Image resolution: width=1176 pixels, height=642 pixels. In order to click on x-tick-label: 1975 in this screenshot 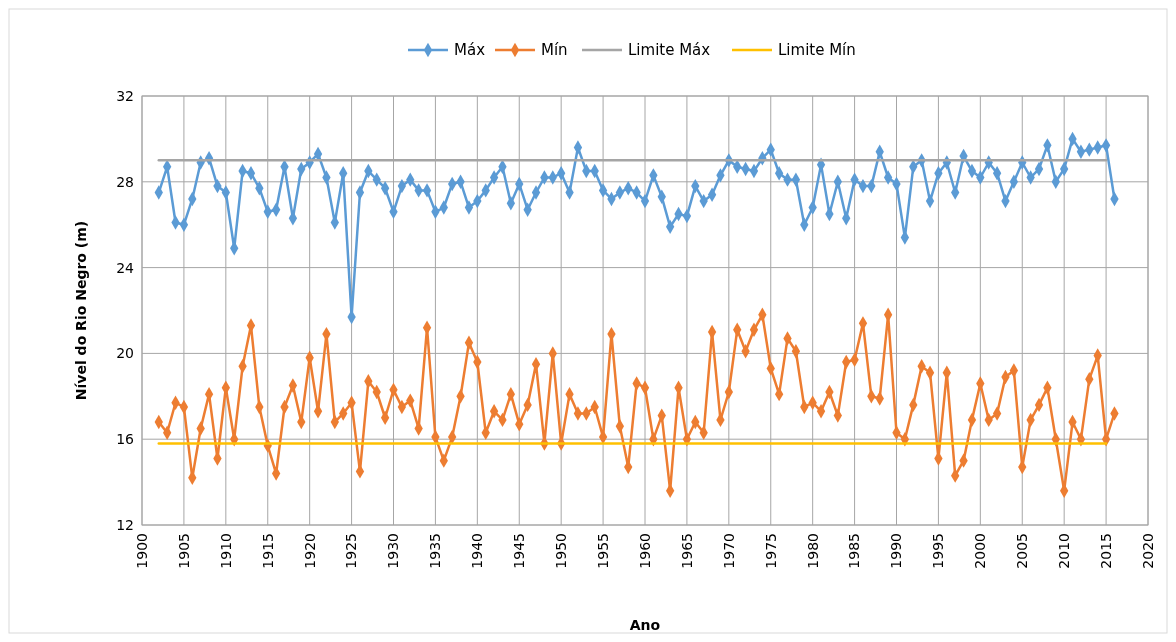, I will do `click(770, 551)`.